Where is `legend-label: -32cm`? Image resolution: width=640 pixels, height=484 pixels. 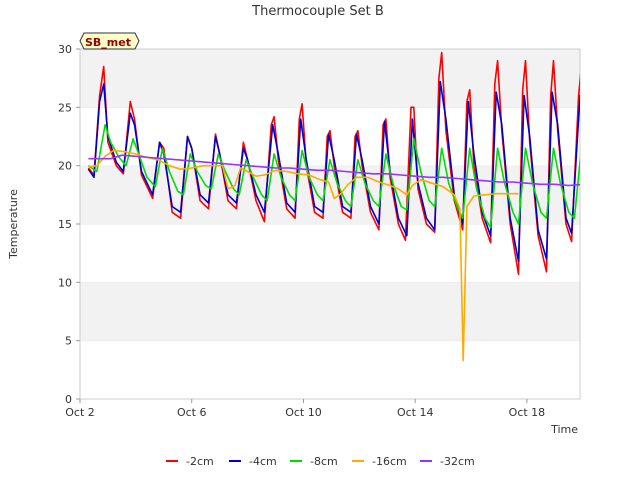 legend-label: -32cm is located at coordinates (457, 461).